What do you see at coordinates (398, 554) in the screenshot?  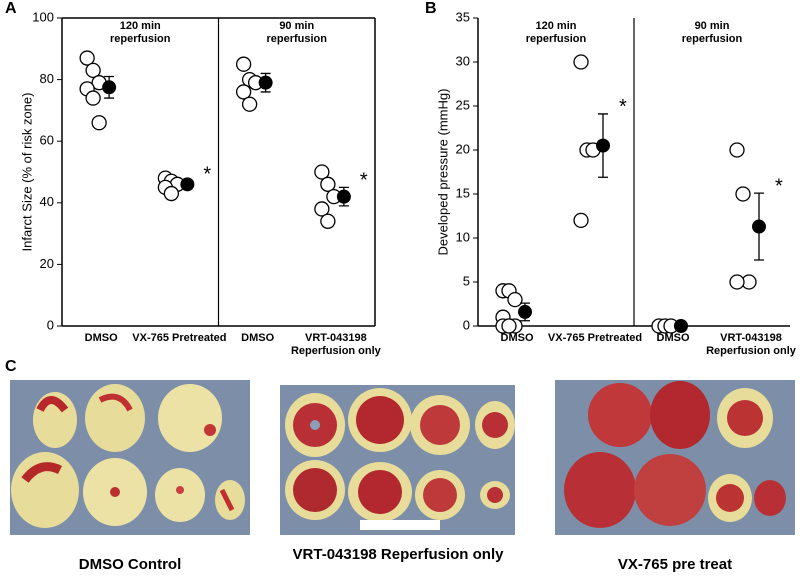 I see `photo-caption: VRT-043198 Reperfusion only` at bounding box center [398, 554].